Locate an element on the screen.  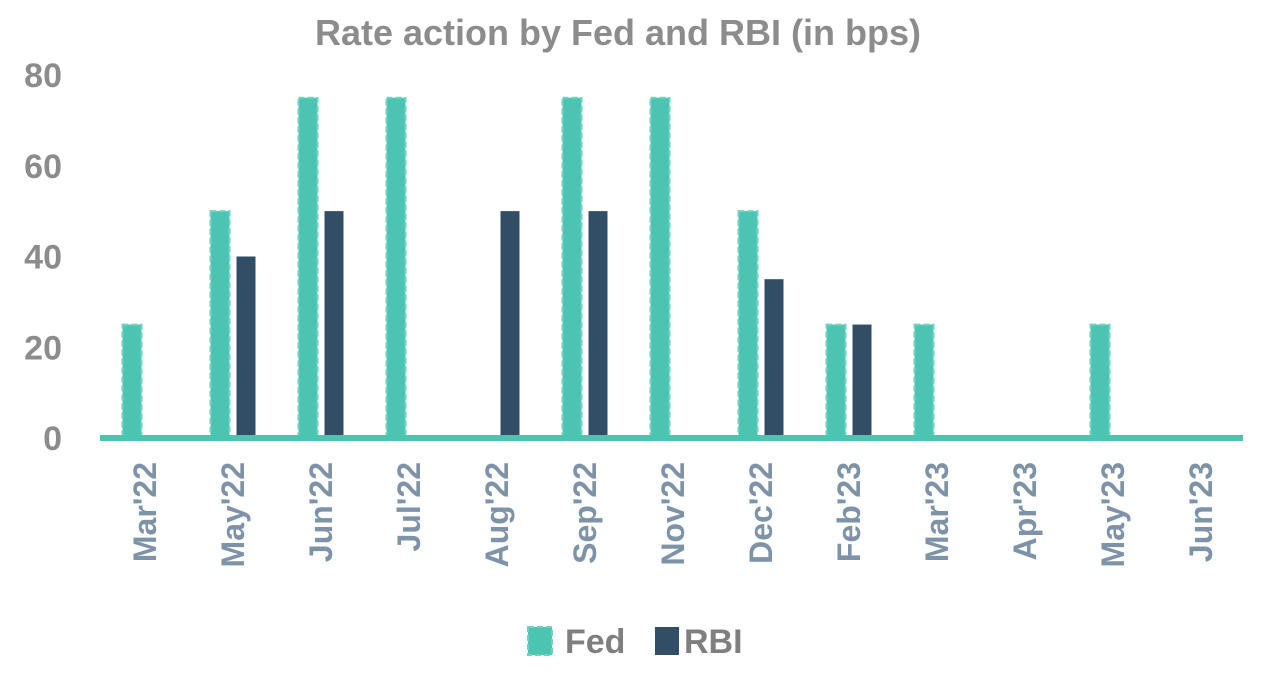
x-tick-label: Mar'22 is located at coordinates (145, 512).